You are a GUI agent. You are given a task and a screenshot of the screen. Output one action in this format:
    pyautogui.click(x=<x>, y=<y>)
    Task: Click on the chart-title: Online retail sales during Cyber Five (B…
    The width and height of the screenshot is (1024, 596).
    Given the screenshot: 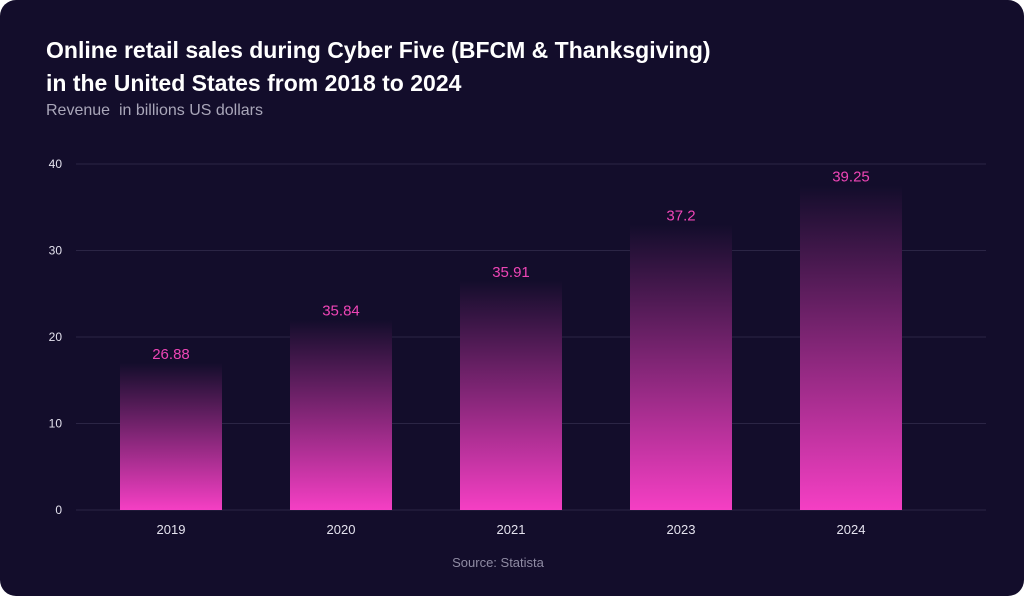 What is the action you would take?
    pyautogui.click(x=496, y=67)
    